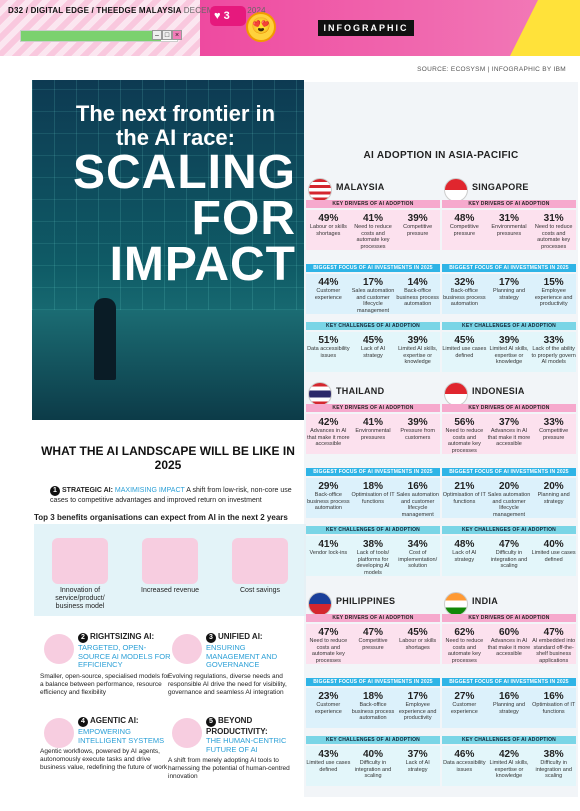 The image size is (580, 811). I want to click on section-head: UNIFIED AI:, so click(240, 636).